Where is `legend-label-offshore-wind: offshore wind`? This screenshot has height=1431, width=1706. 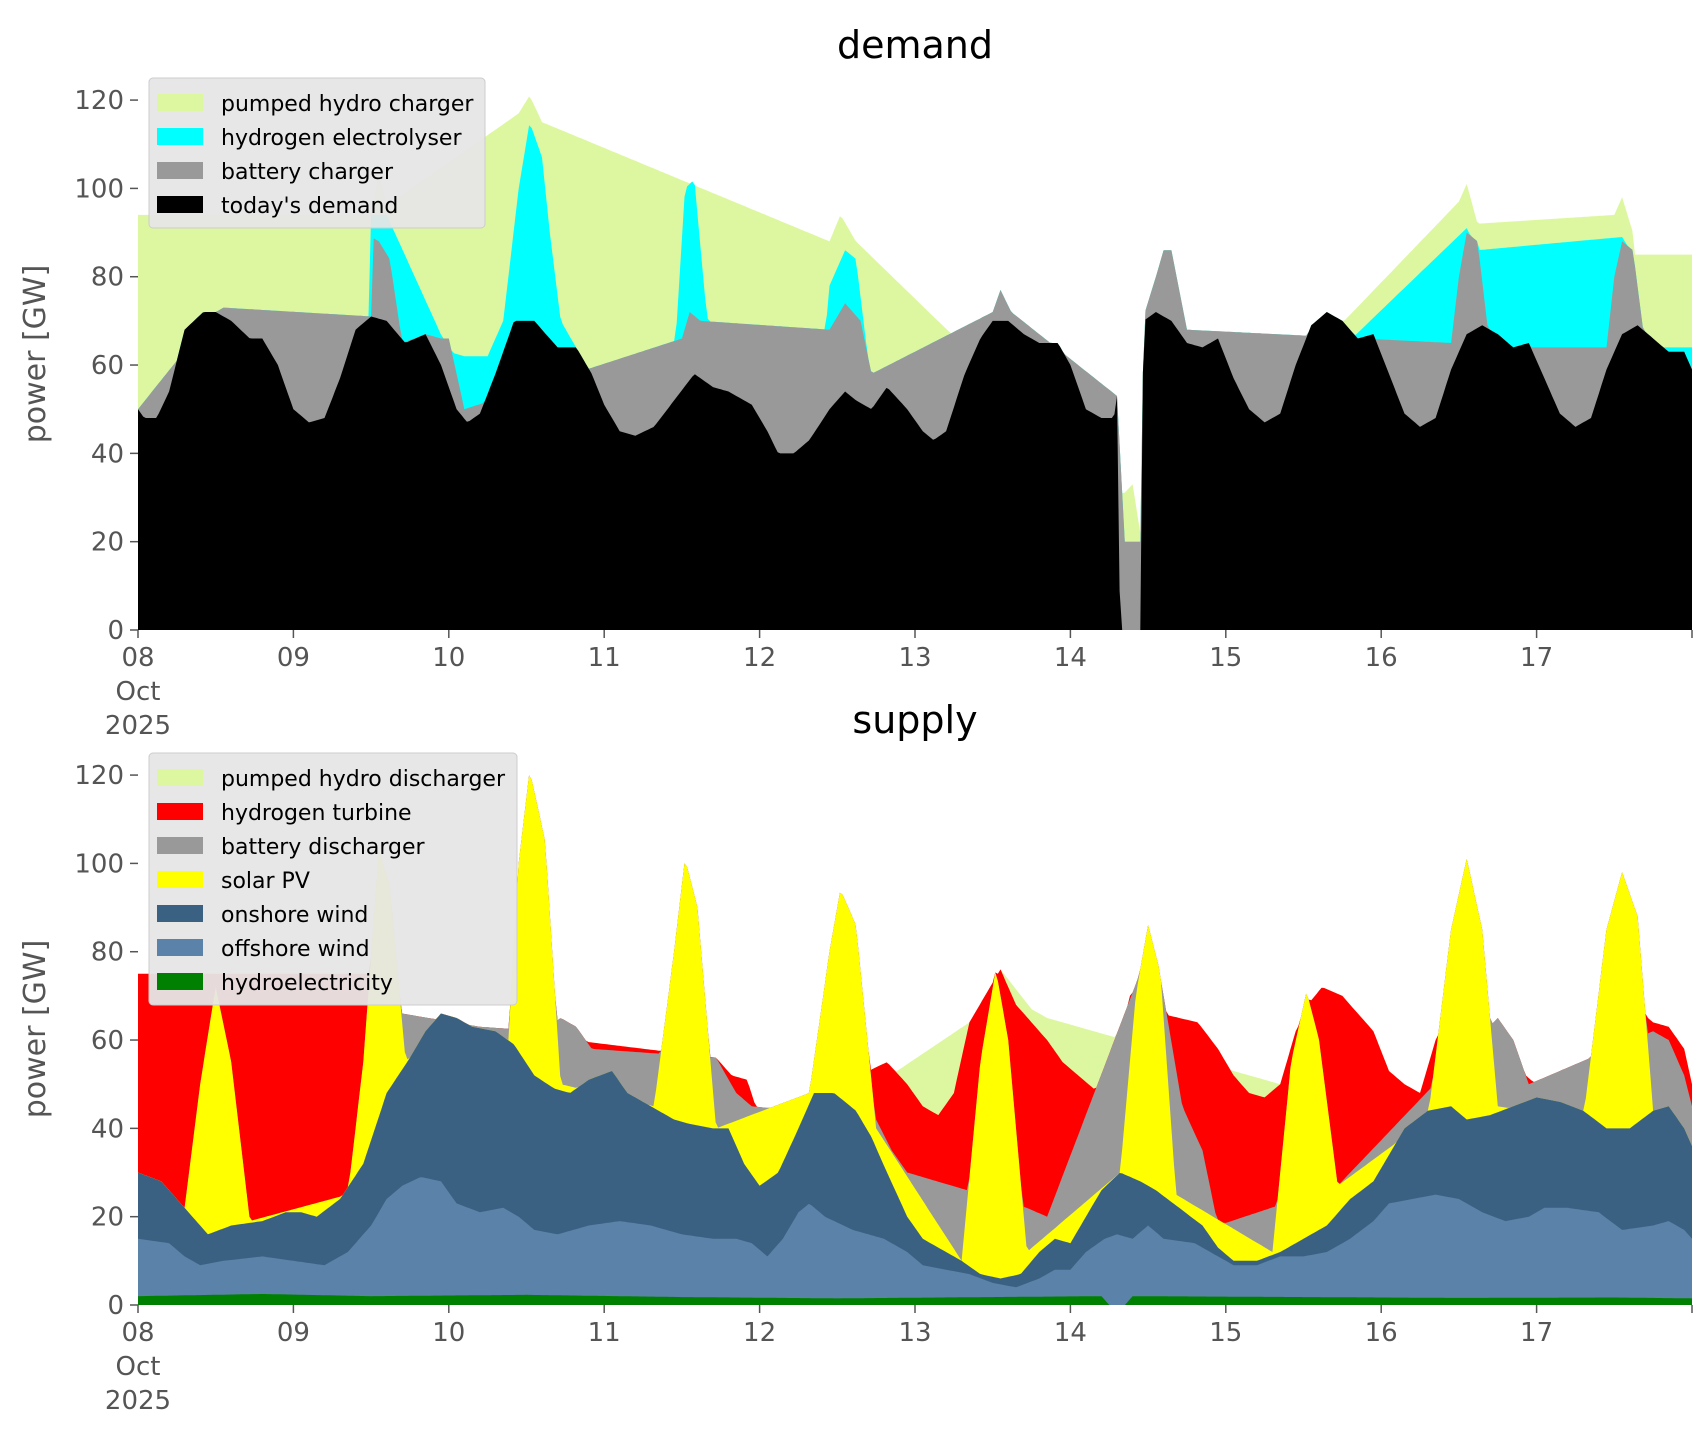 legend-label-offshore-wind: offshore wind is located at coordinates (295, 949).